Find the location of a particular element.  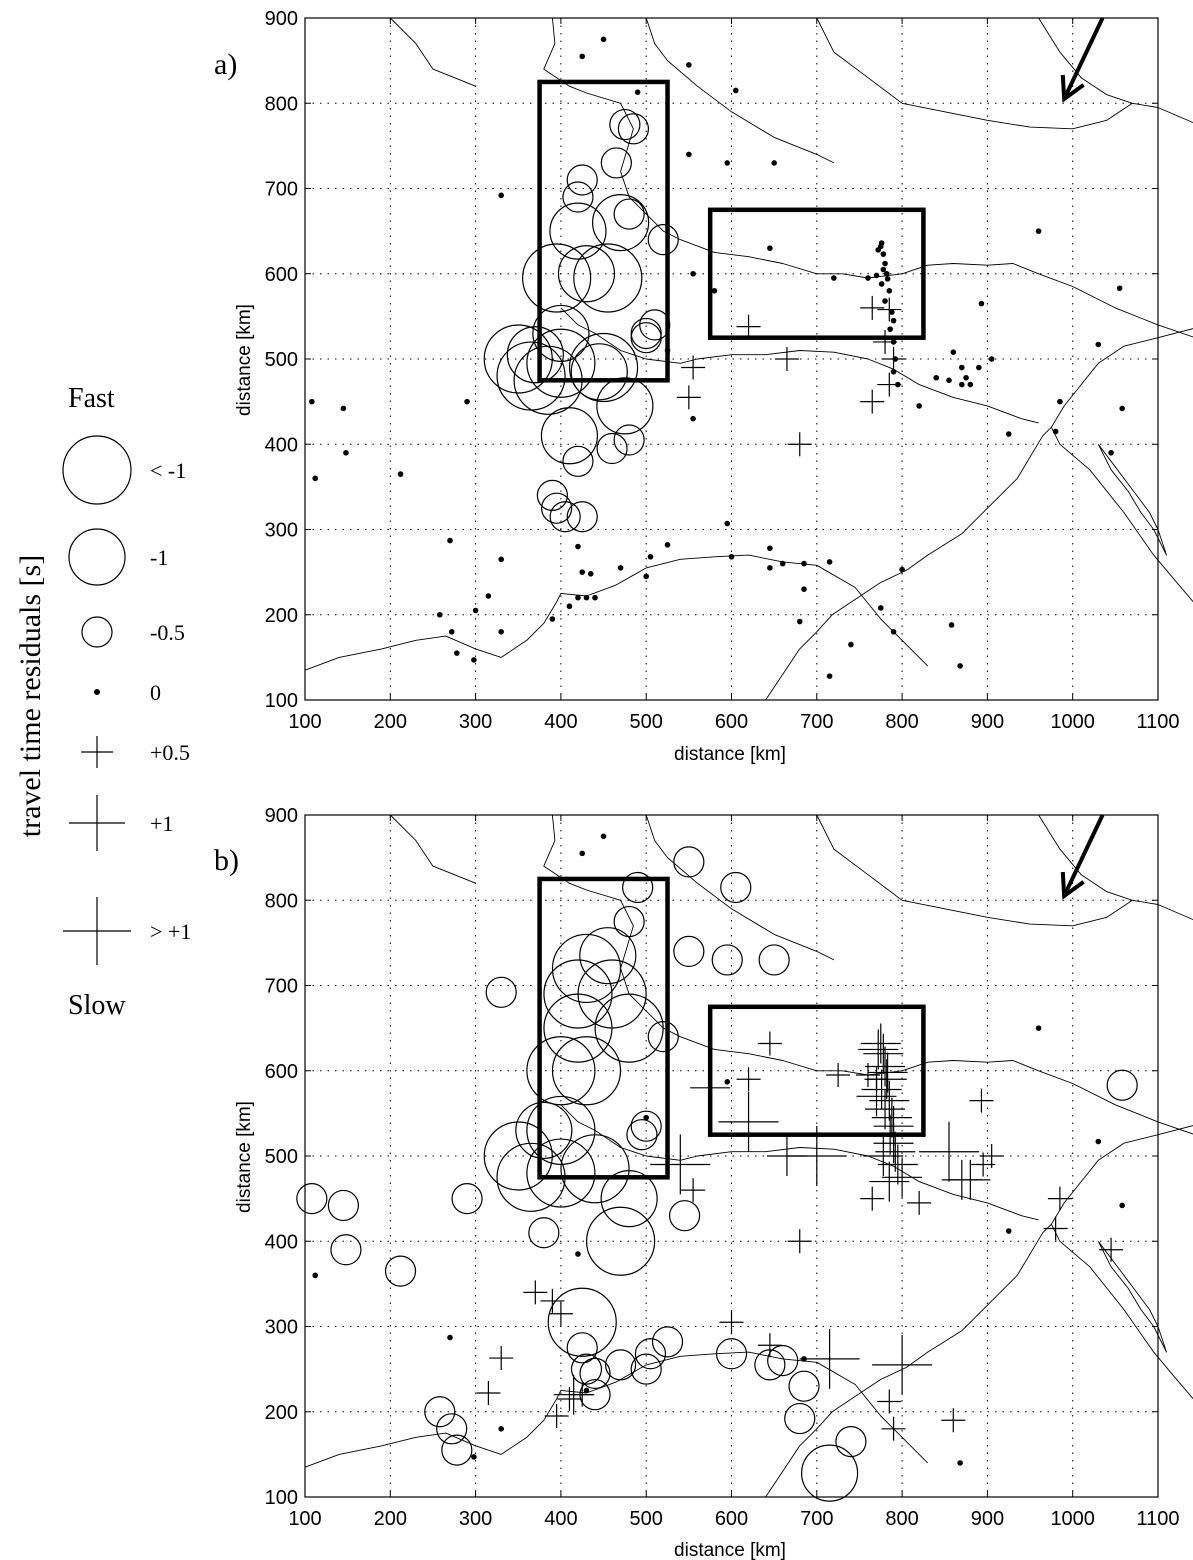

x-tick-label: 1100 is located at coordinates (1157, 722).